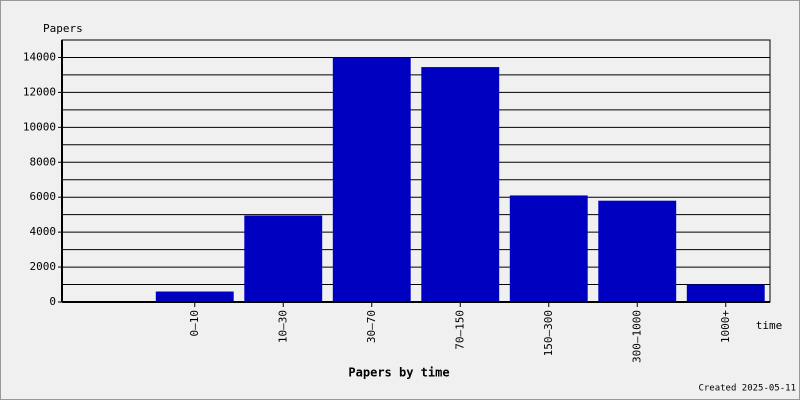 This screenshot has width=800, height=400. What do you see at coordinates (39, 91) in the screenshot?
I see `y-tick-label: 12000` at bounding box center [39, 91].